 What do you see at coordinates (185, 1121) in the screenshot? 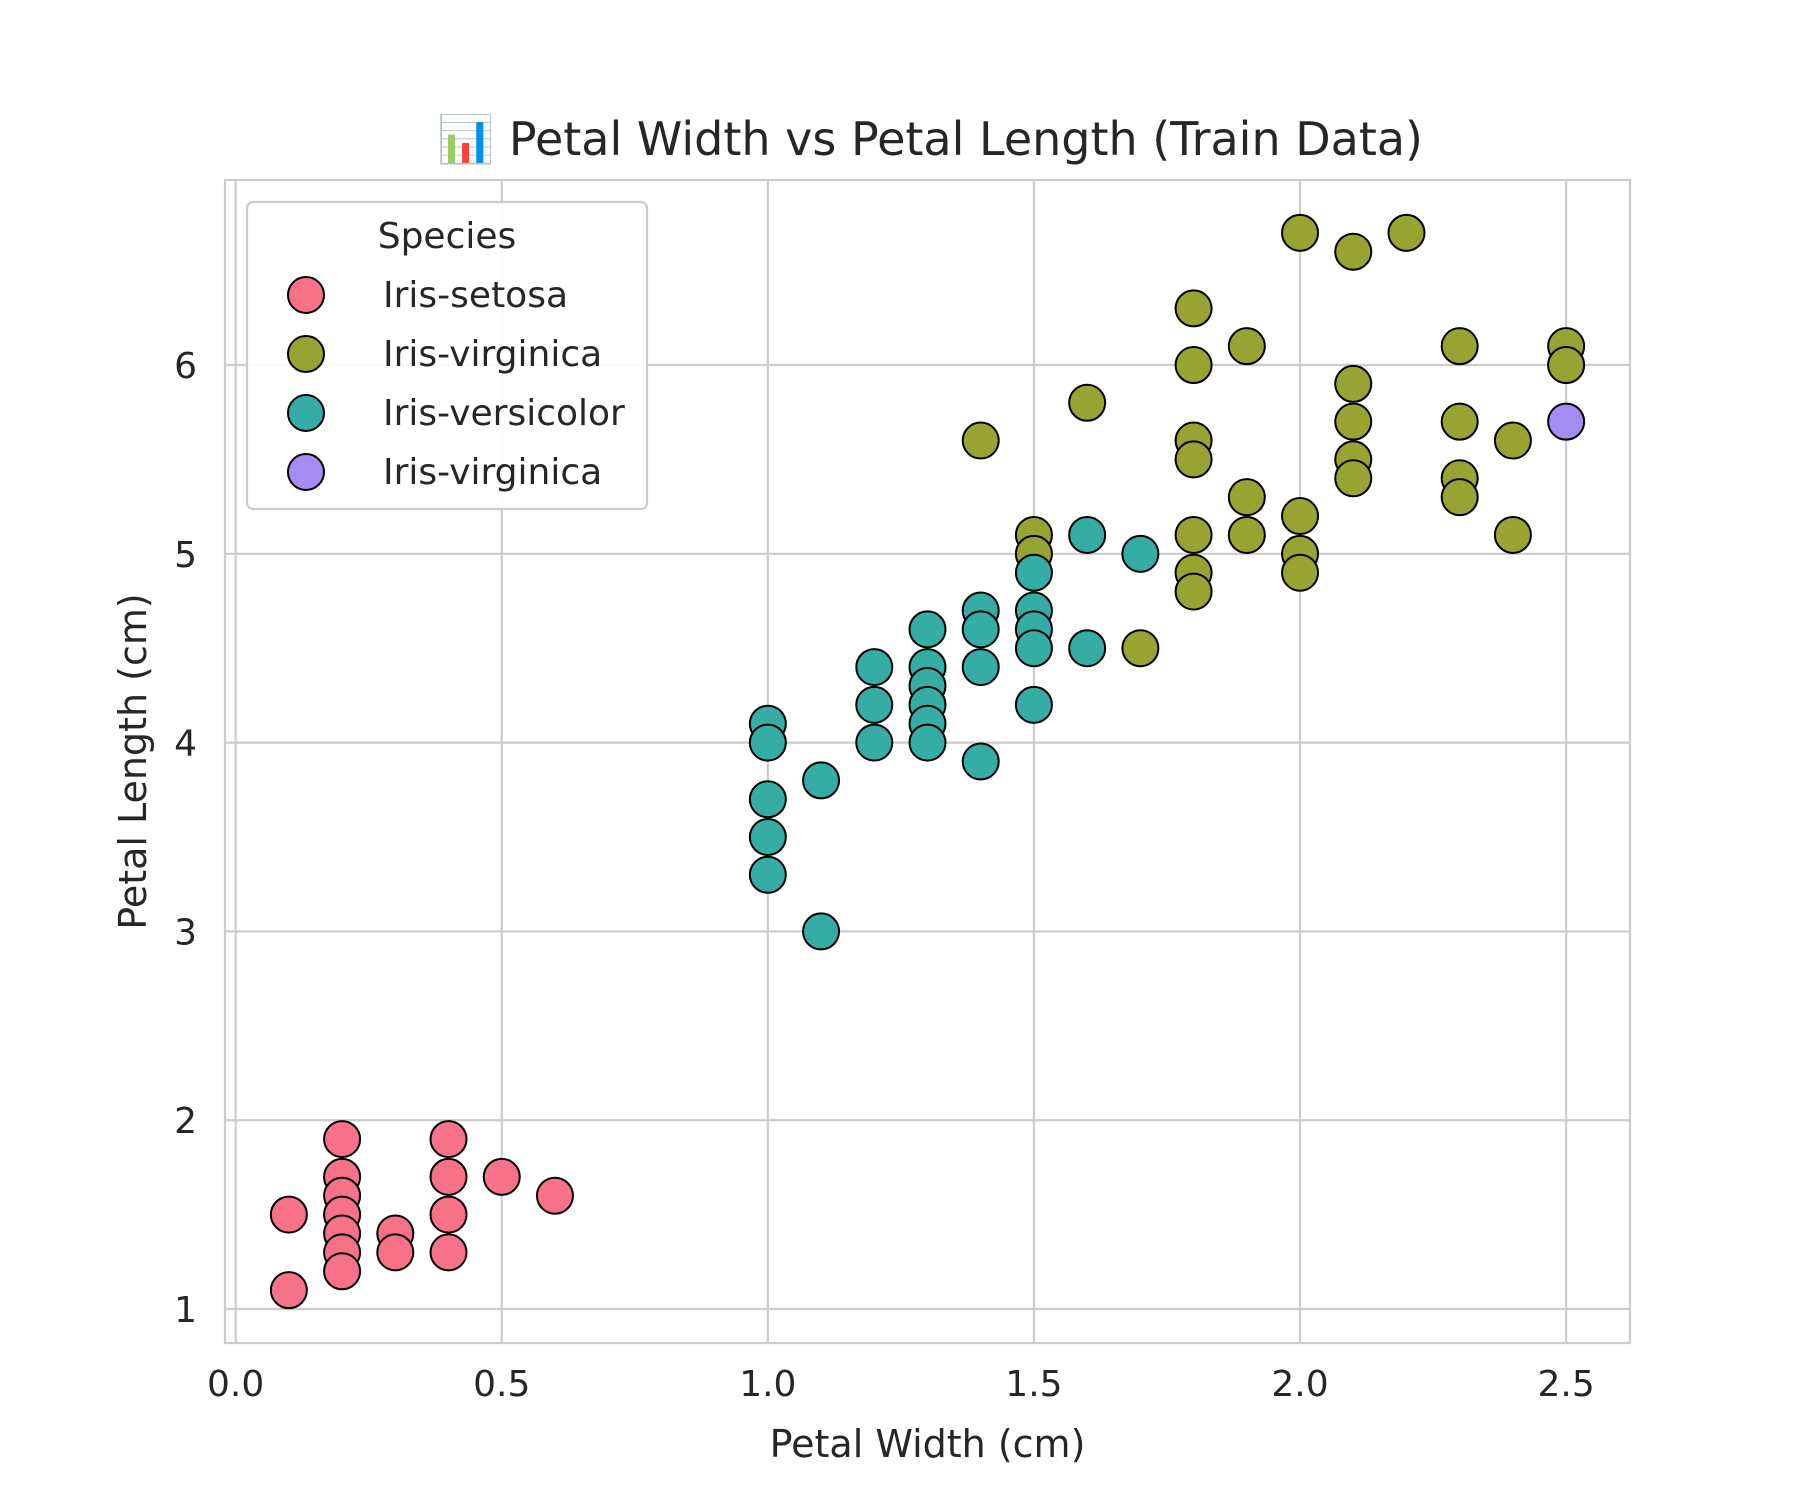
I see `y-tick-label: 2` at bounding box center [185, 1121].